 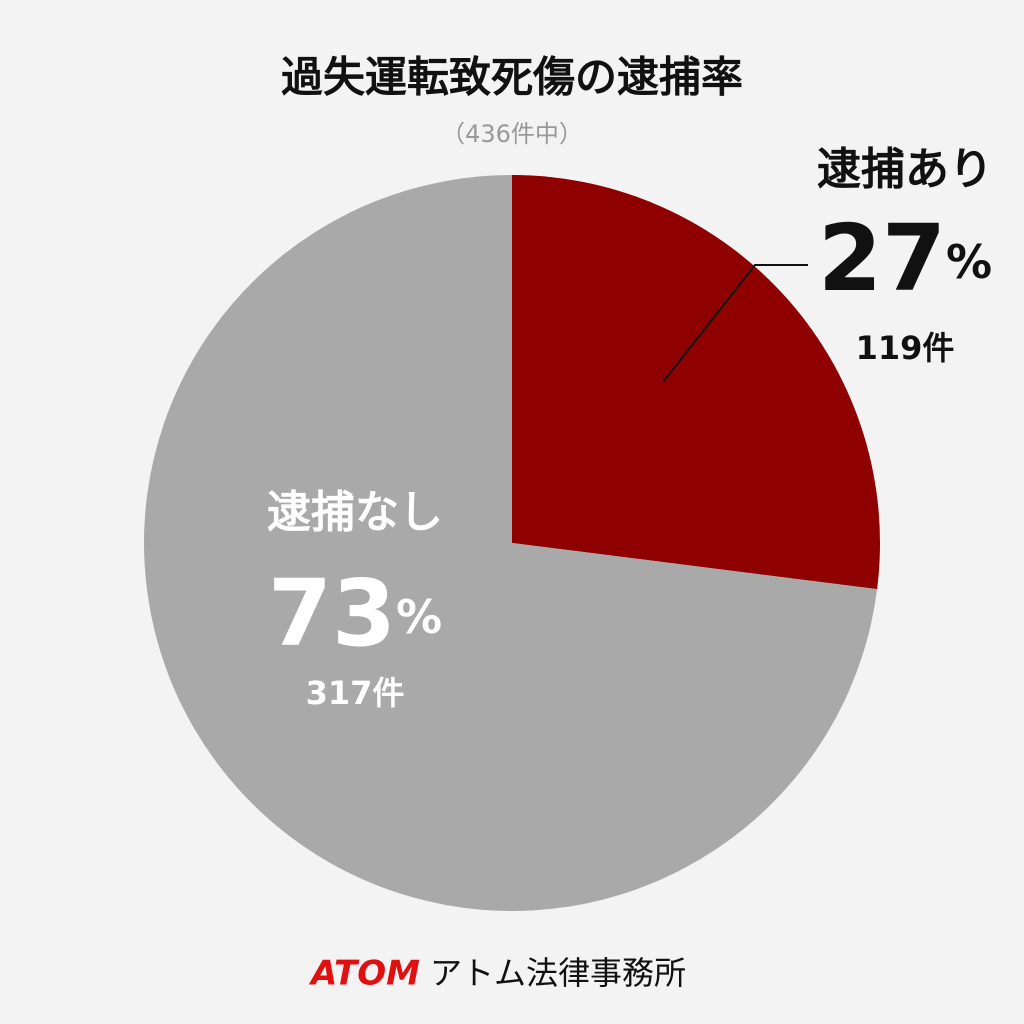 What do you see at coordinates (905, 169) in the screenshot?
I see `slice-label: 逮捕あり` at bounding box center [905, 169].